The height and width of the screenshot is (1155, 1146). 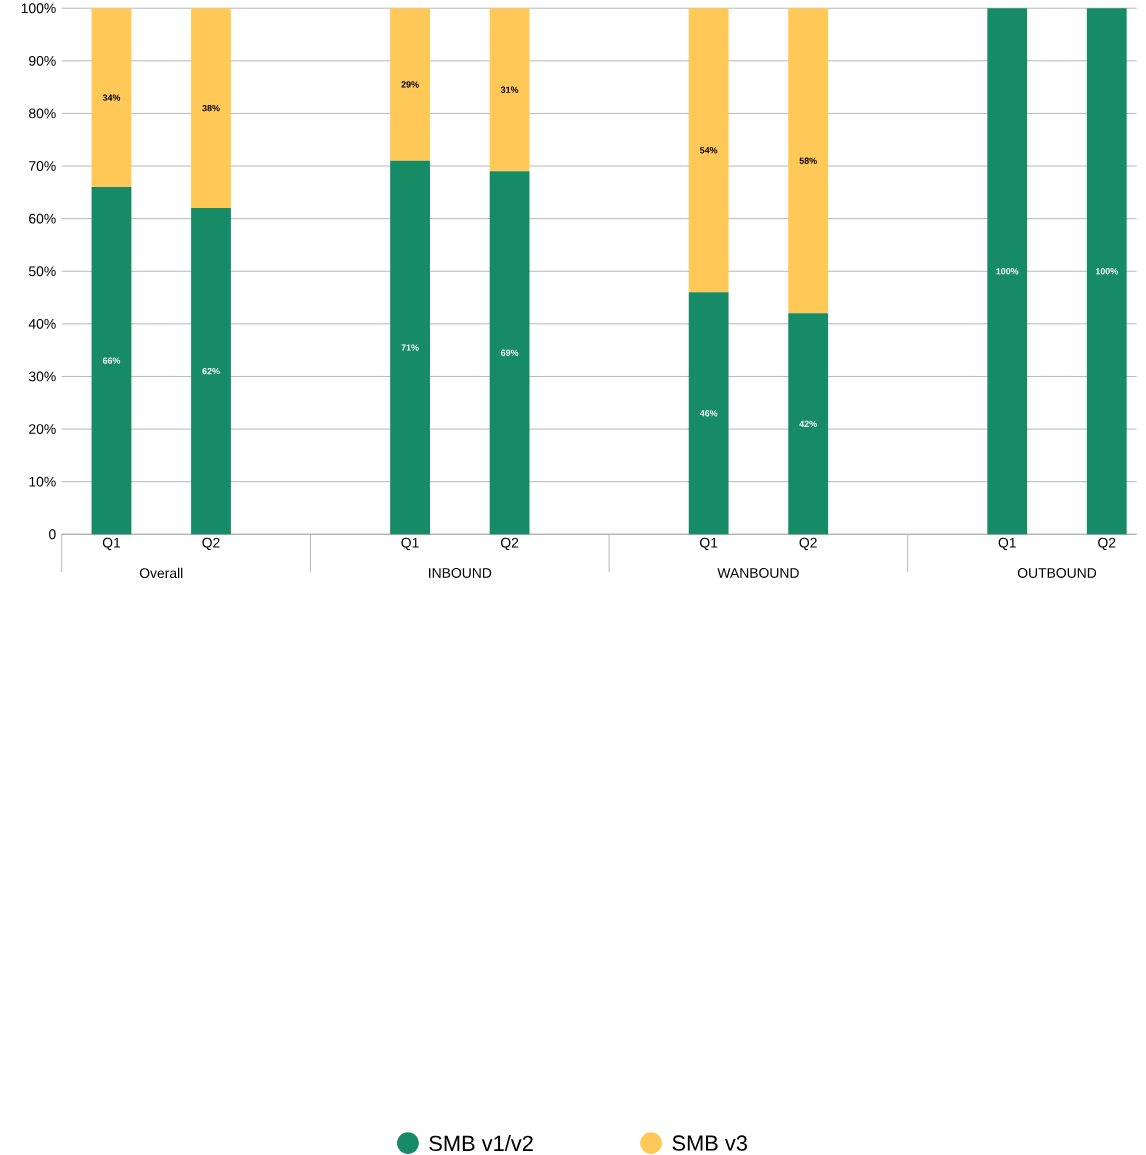 I want to click on data-label: 66%, so click(x=111, y=360).